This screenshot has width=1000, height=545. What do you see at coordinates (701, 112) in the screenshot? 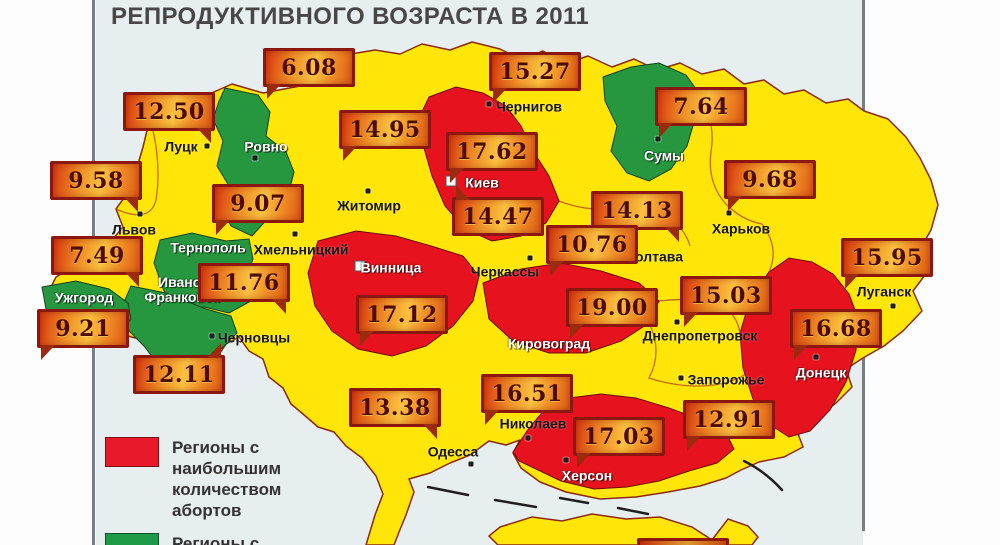
I see `value-callout: 7.64` at bounding box center [701, 112].